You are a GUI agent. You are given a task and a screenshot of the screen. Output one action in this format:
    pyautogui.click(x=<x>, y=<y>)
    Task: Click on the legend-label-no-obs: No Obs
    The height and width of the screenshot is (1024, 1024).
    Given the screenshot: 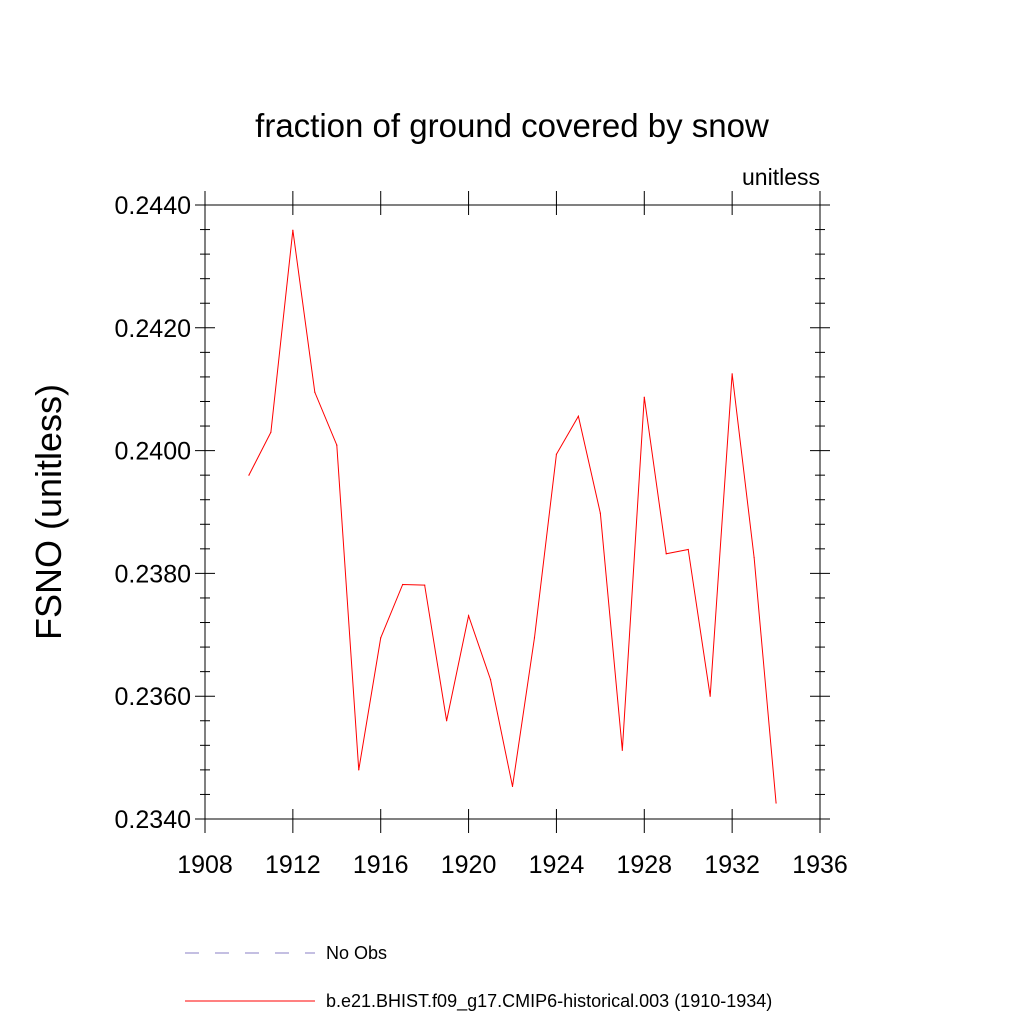 What is the action you would take?
    pyautogui.click(x=356, y=953)
    